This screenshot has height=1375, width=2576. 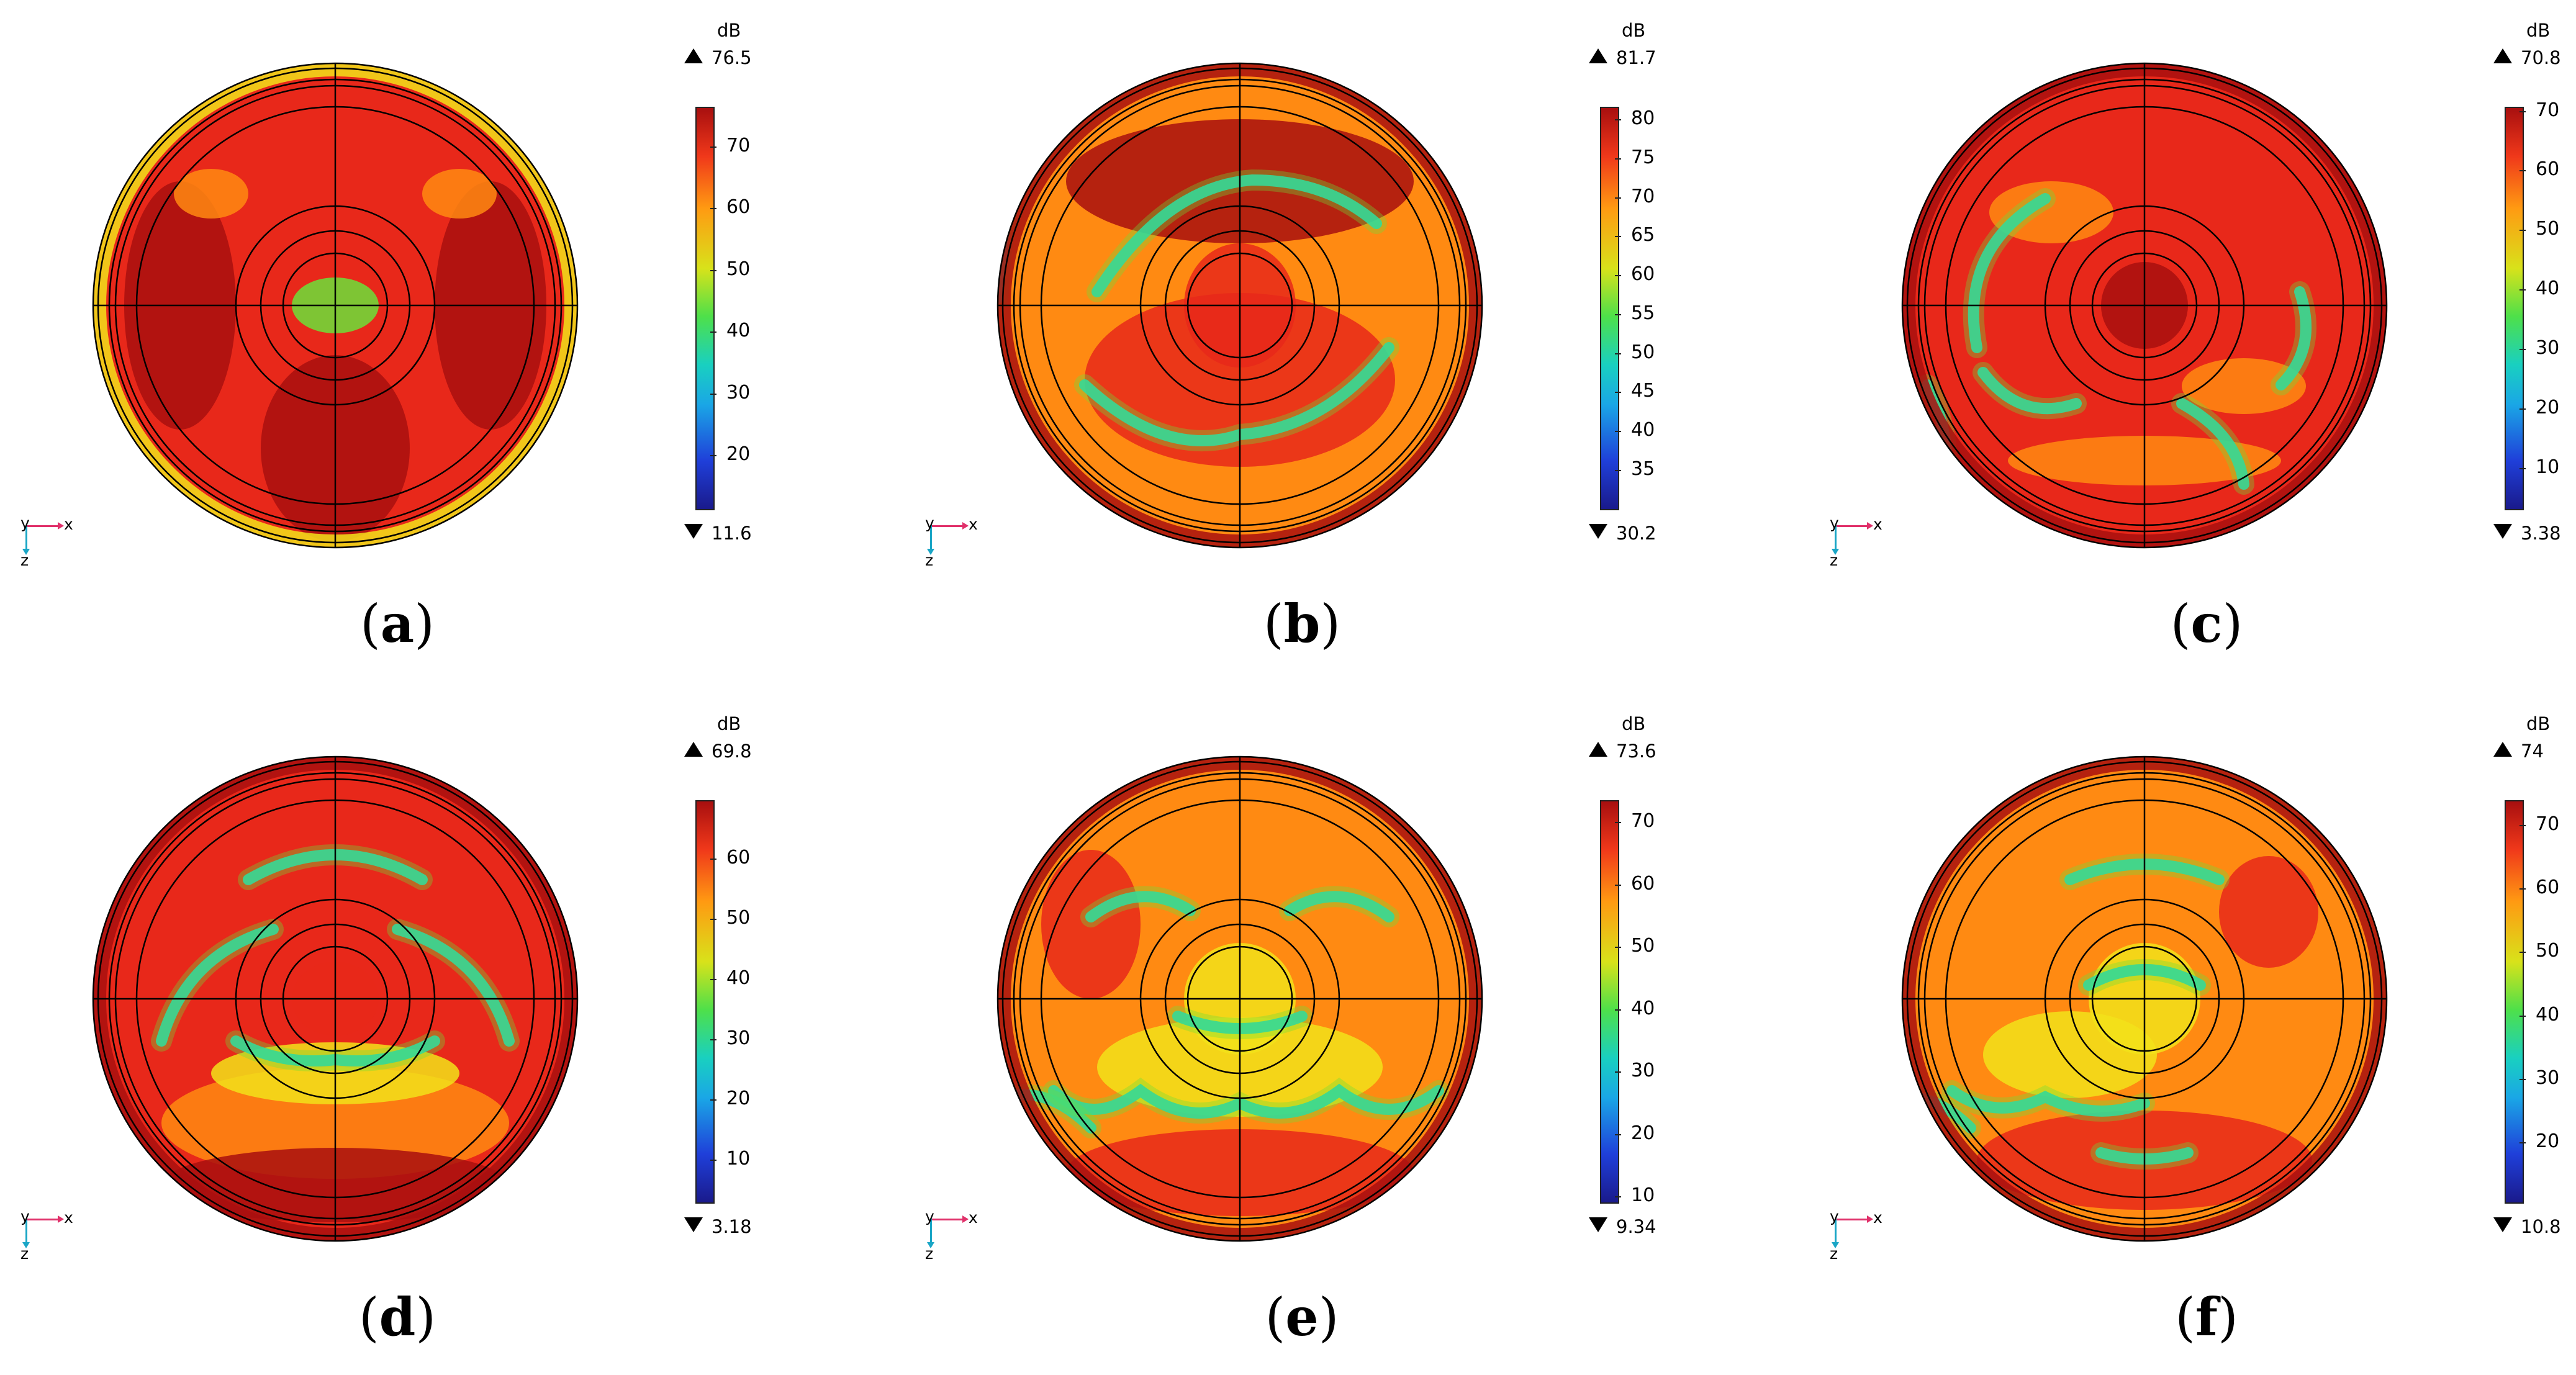 What do you see at coordinates (1634, 469) in the screenshot?
I see `colorbar-tick: 35` at bounding box center [1634, 469].